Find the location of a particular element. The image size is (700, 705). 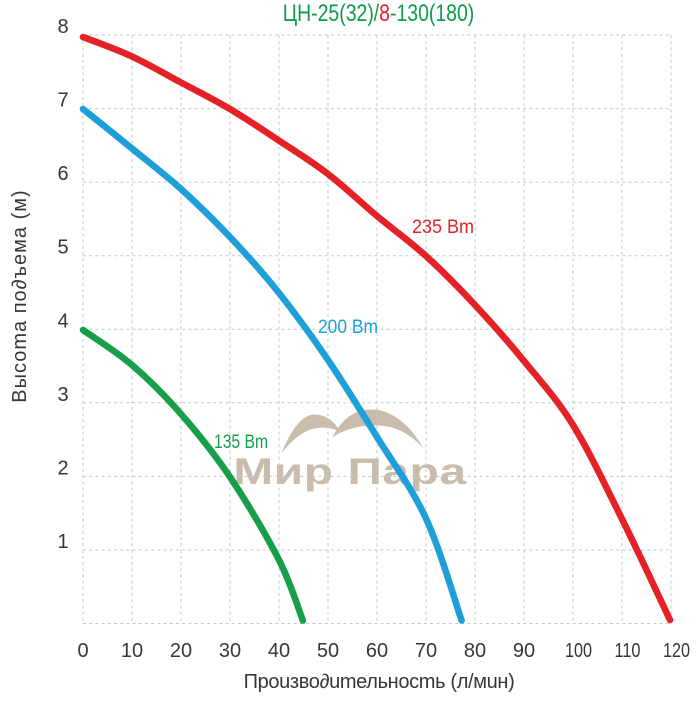

svg-text: 235 Вm is located at coordinates (443, 227).